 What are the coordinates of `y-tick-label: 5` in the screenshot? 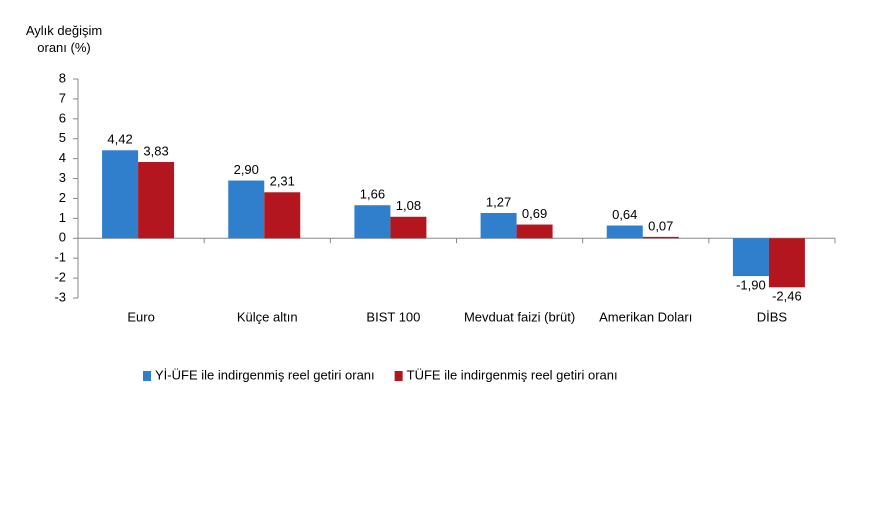 It's located at (62, 137).